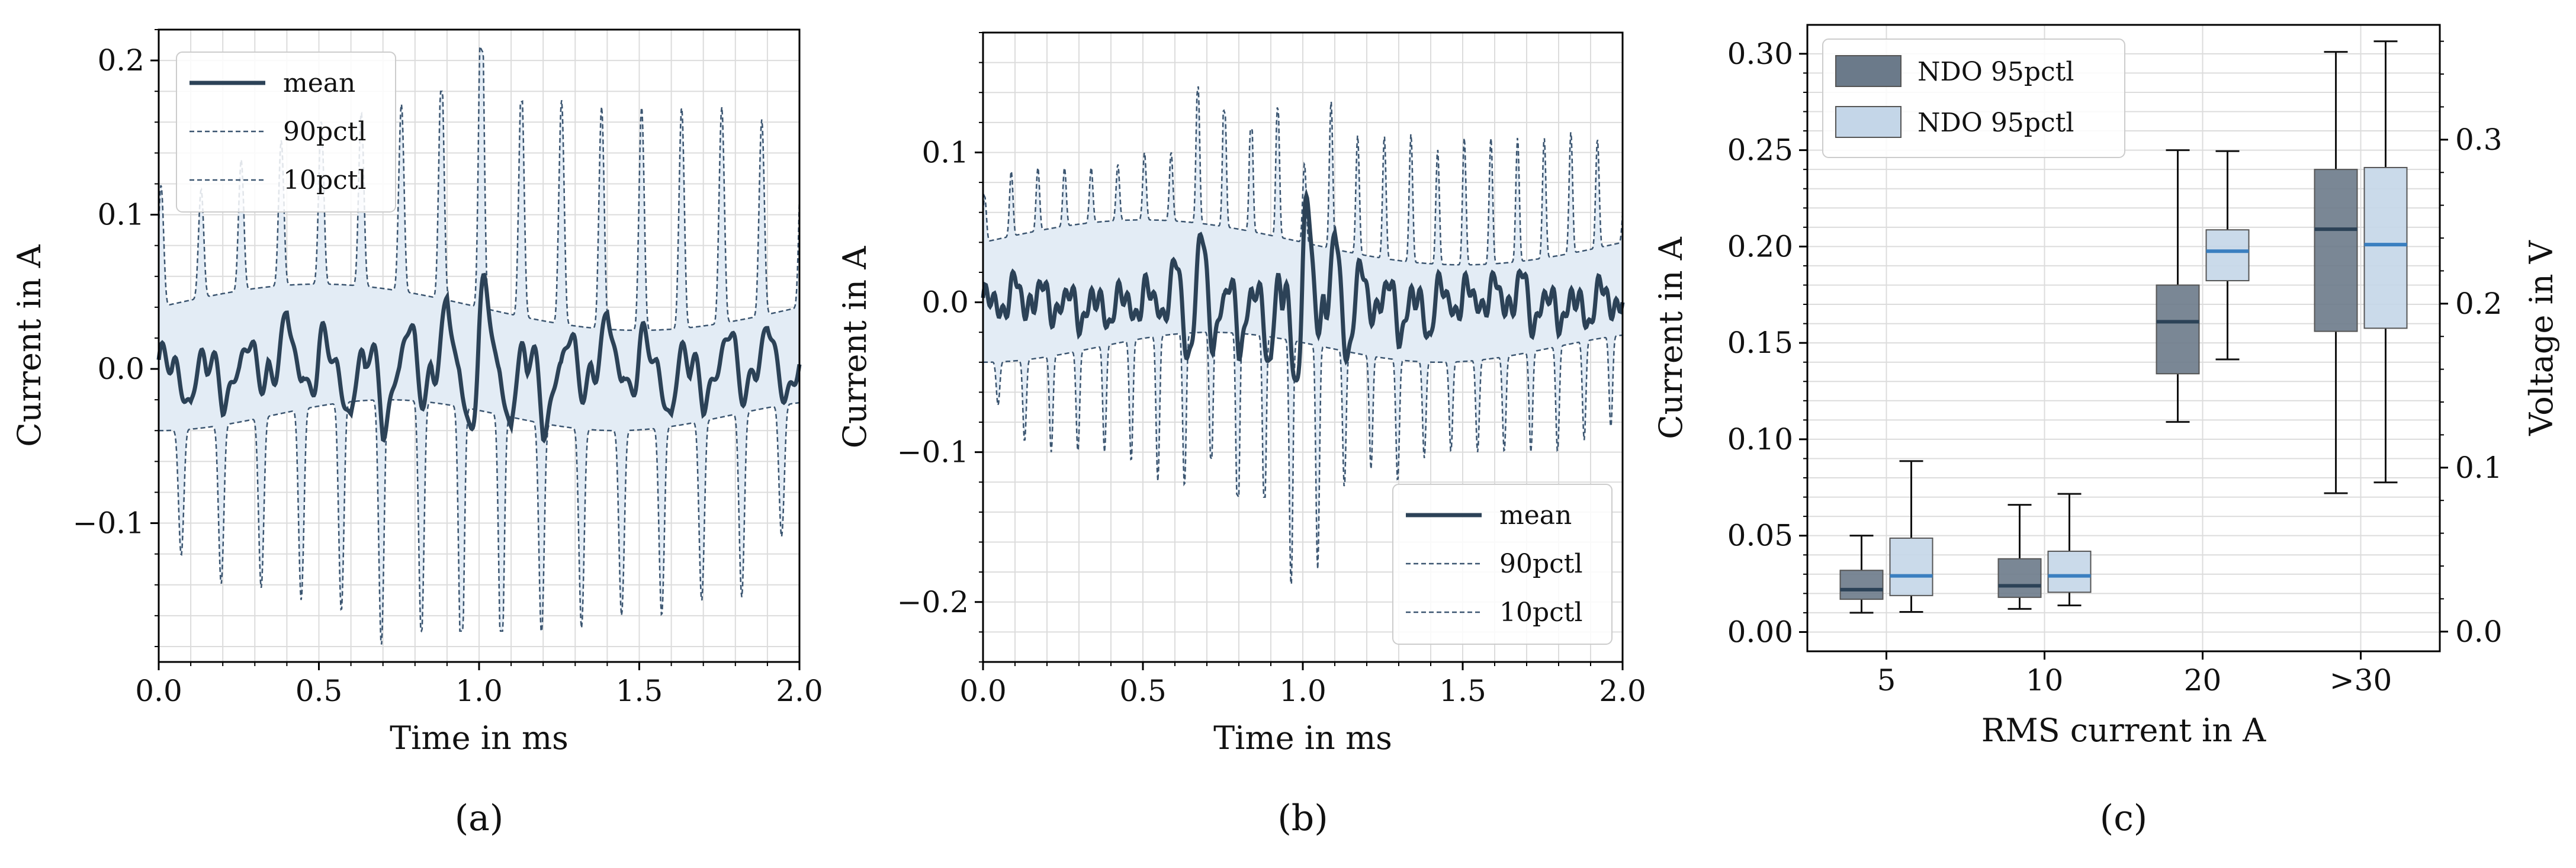 Image resolution: width=2576 pixels, height=868 pixels. Describe the element at coordinates (1973, 98) in the screenshot. I see `legend: NDO 95pctl NDO 95pctl` at that location.